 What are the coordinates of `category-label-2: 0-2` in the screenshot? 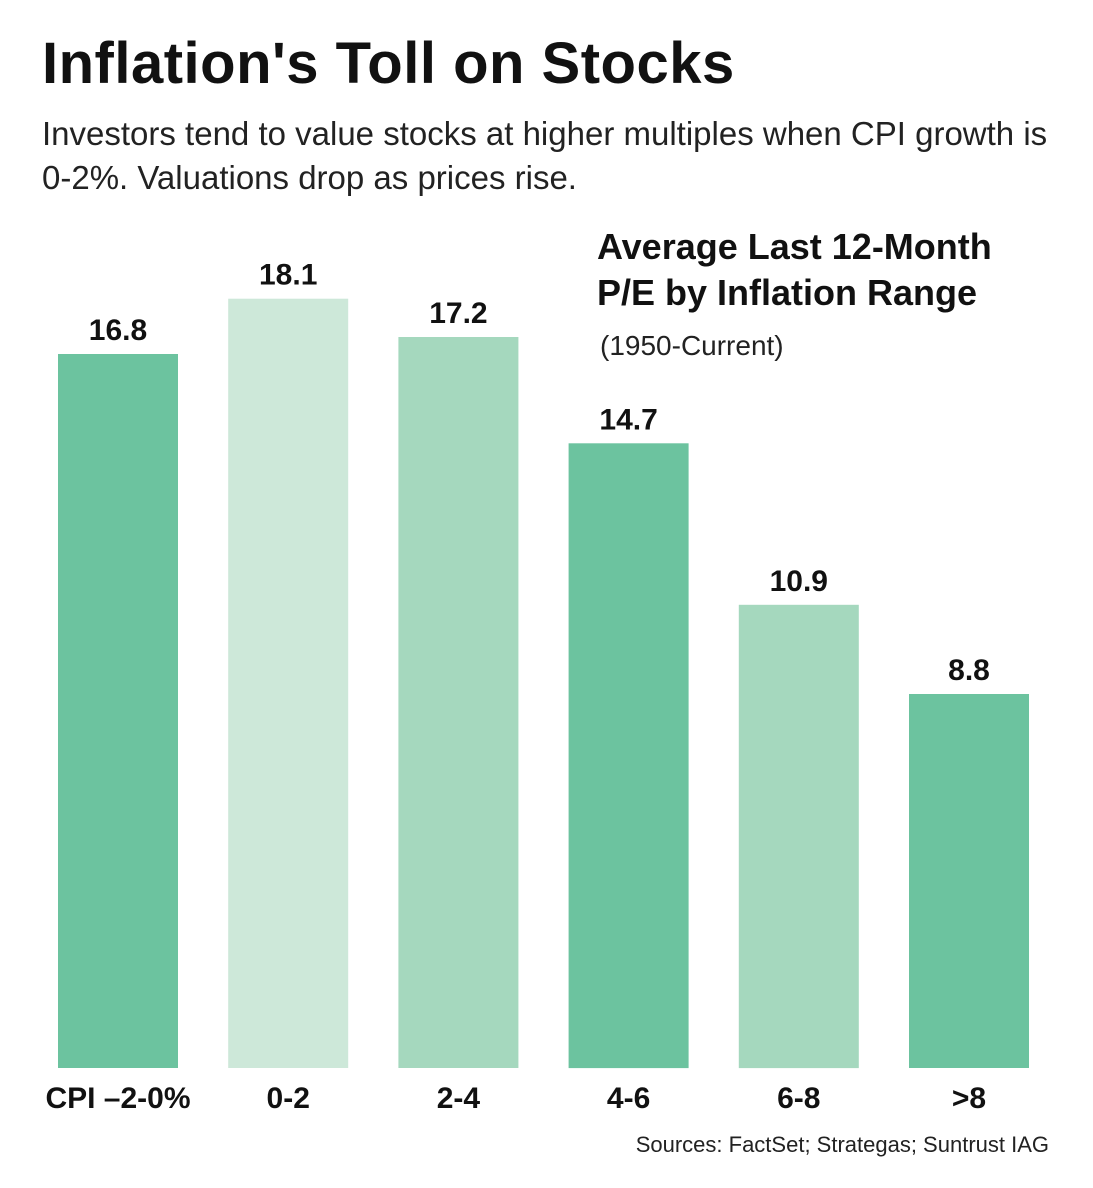 It's located at (288, 1098).